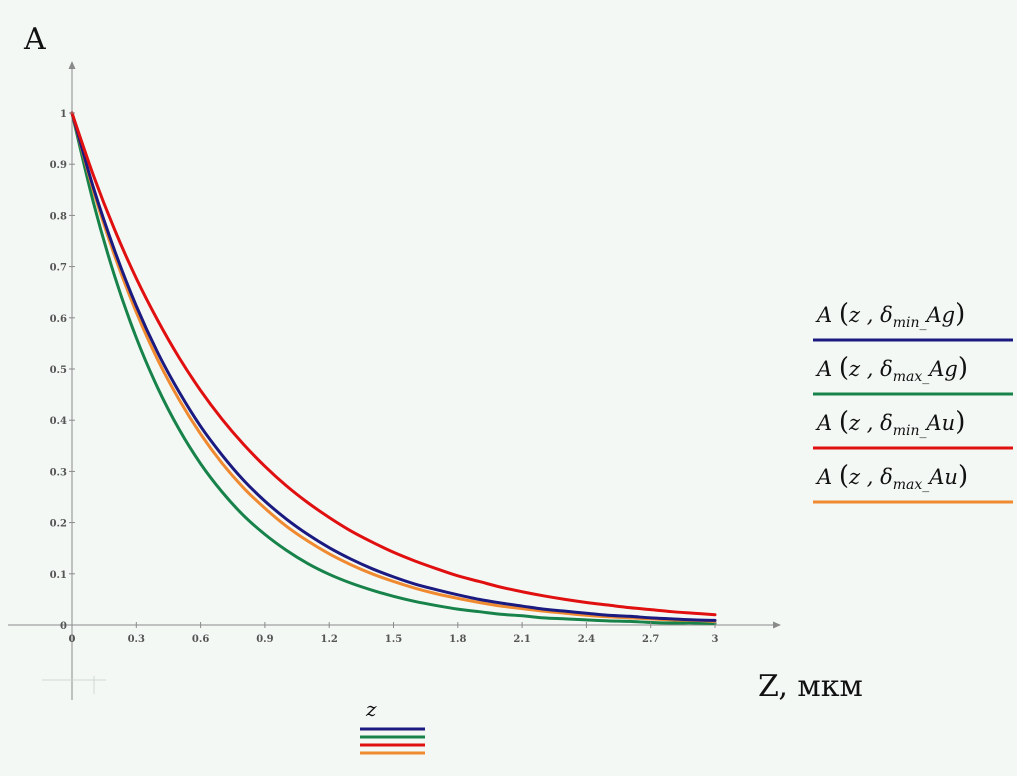 The image size is (1017, 776). Describe the element at coordinates (586, 639) in the screenshot. I see `x-tick-label: 2.4` at that location.